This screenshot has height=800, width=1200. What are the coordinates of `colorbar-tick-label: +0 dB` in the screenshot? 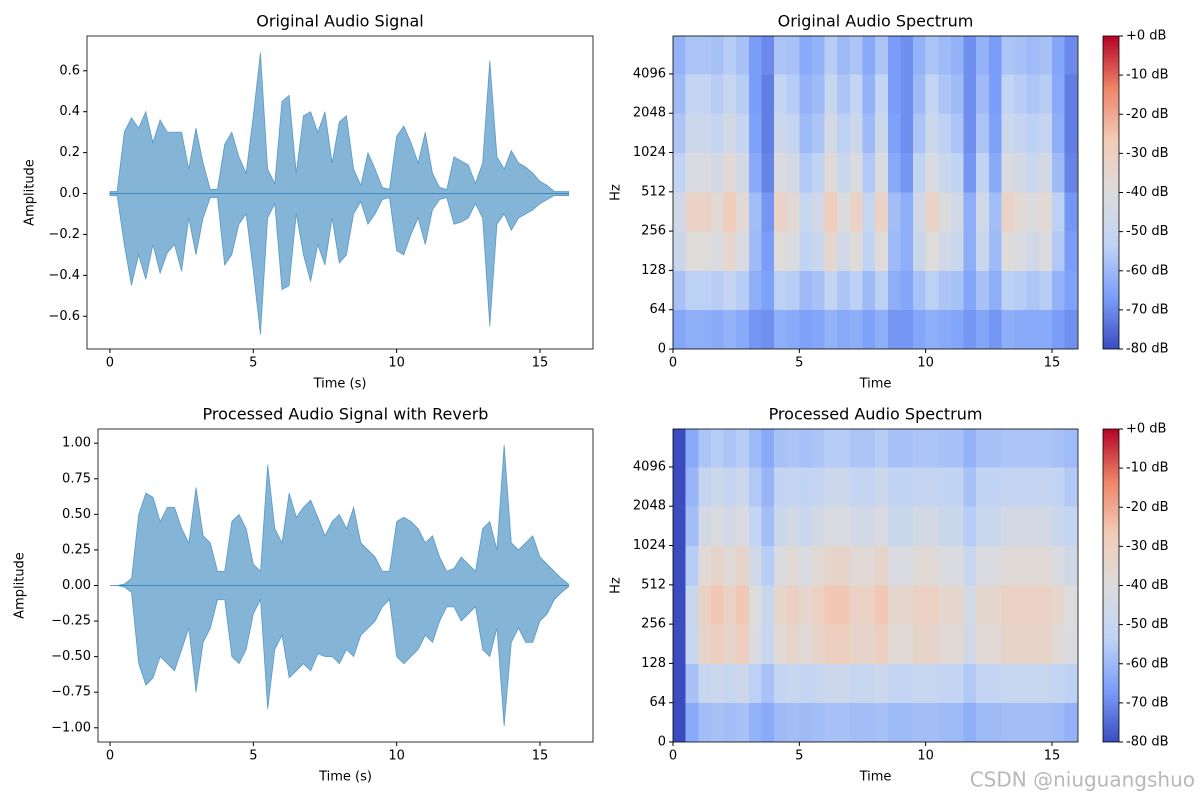 It's located at (1146, 36).